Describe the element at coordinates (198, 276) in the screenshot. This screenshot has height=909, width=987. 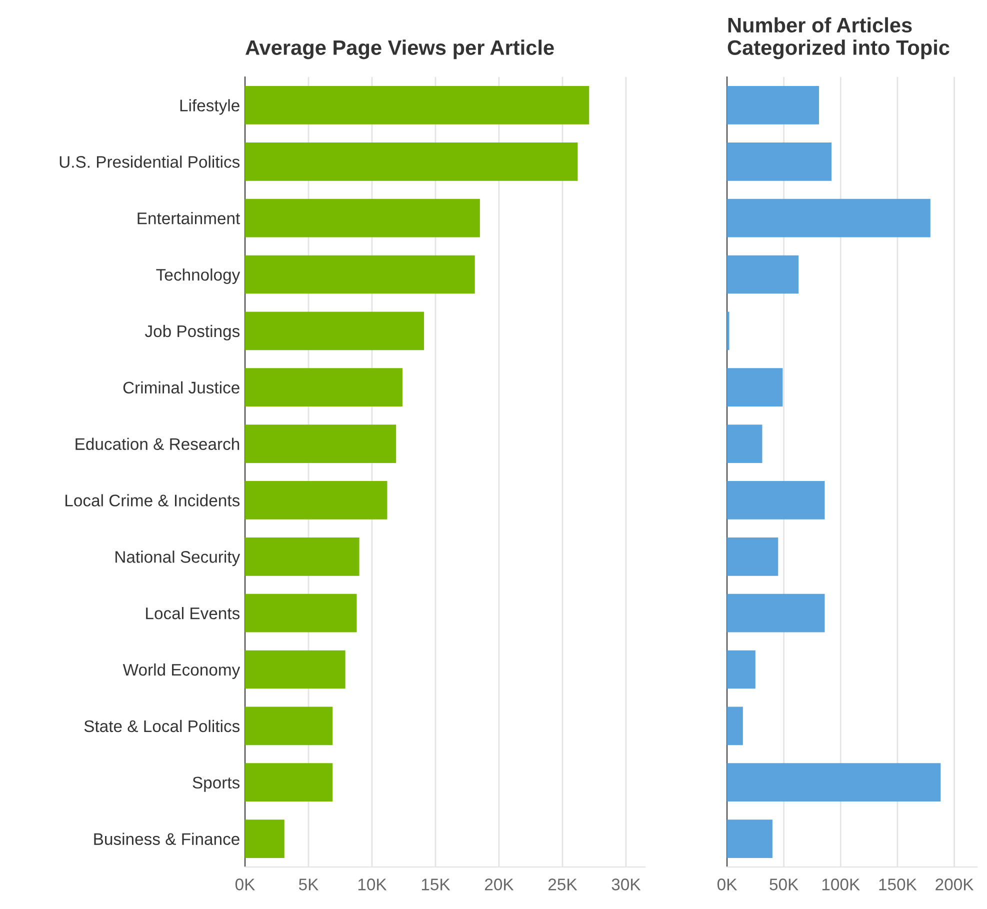
I see `y-tick-label: Technology` at that location.